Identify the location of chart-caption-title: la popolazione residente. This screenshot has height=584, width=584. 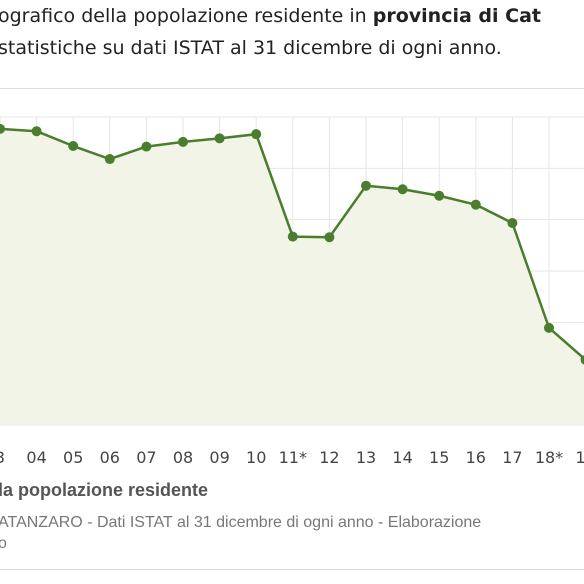
(104, 490).